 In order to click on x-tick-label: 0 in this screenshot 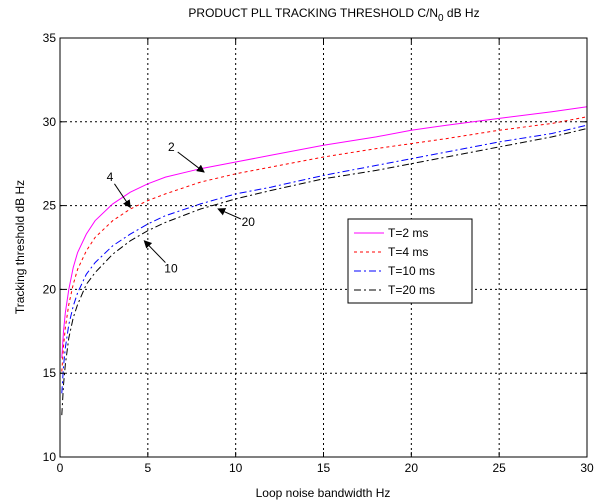, I will do `click(60, 468)`.